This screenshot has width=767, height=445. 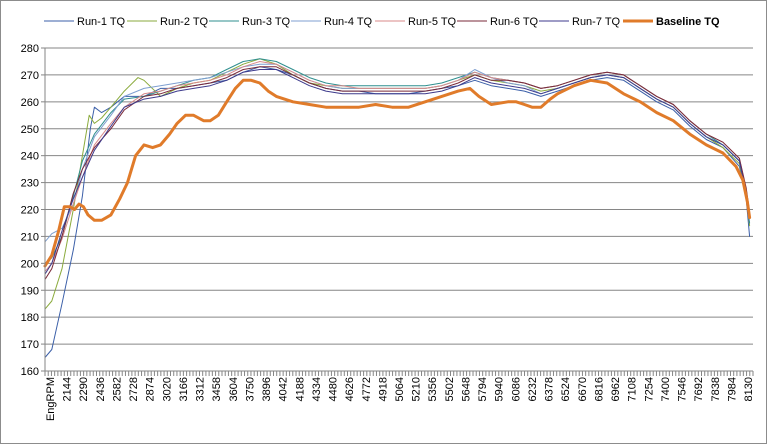 I want to click on x-tick-label: EngRPM, so click(x=51, y=399).